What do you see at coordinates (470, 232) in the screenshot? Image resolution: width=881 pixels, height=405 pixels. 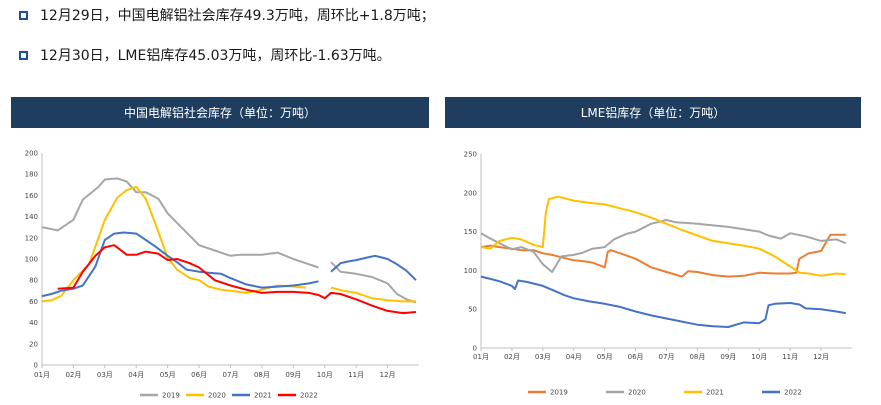 I see `y-tick-label: 150` at bounding box center [470, 232].